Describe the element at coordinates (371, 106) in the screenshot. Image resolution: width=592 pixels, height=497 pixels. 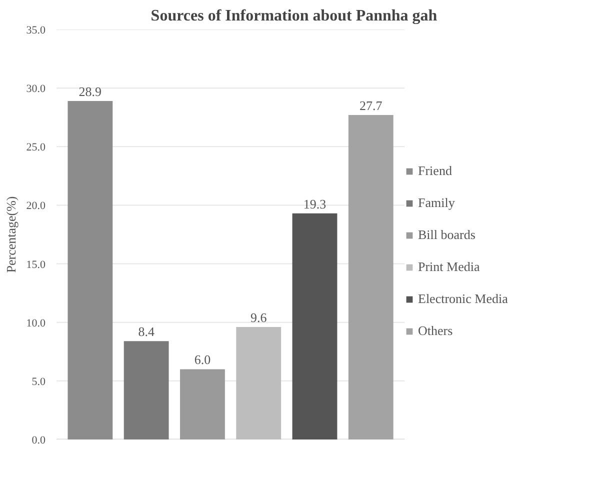
I see `data-label: 27.7` at that location.